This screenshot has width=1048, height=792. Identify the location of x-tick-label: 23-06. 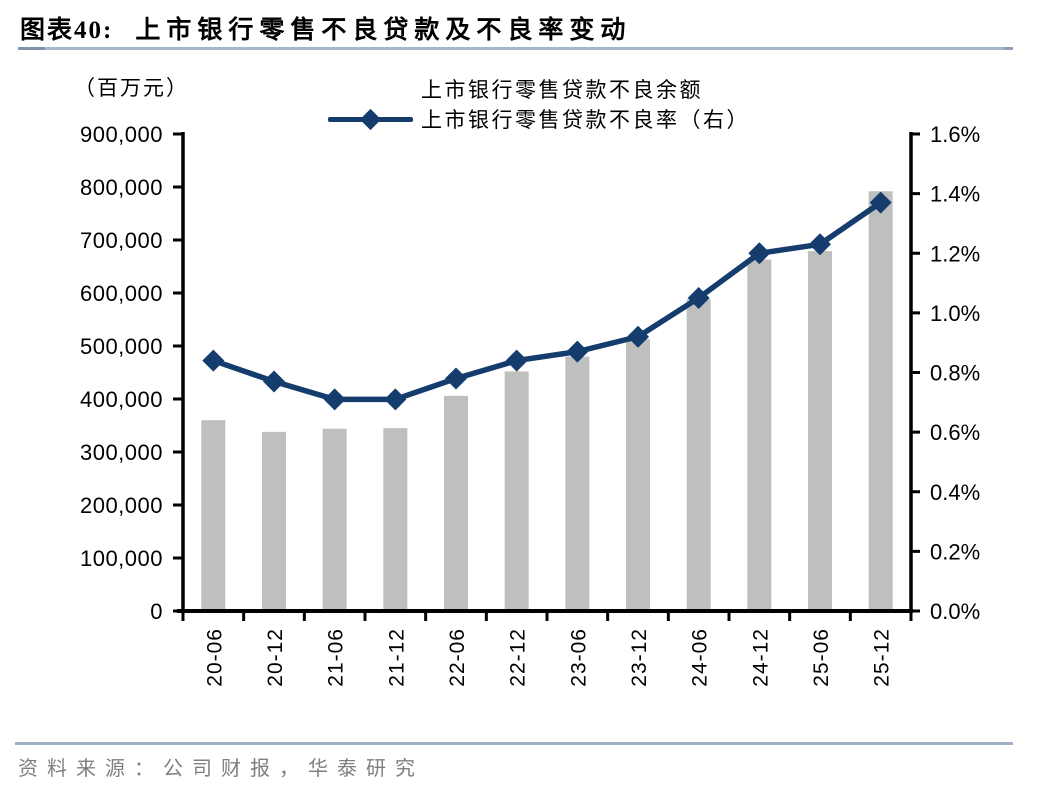
(578, 657).